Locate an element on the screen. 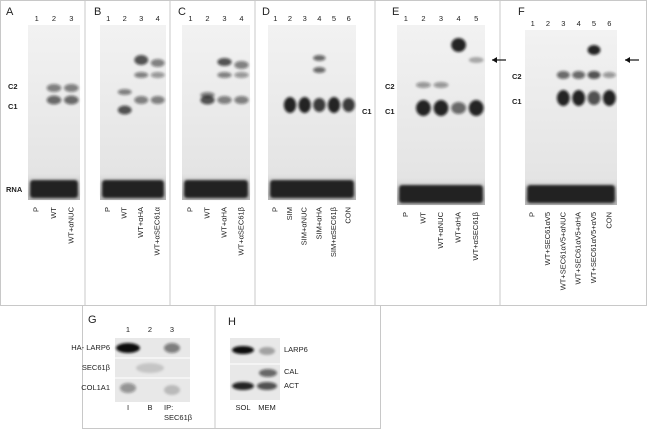 This screenshot has width=647, height=429. lane-label: WT+αSEC61β is located at coordinates (240, 230).